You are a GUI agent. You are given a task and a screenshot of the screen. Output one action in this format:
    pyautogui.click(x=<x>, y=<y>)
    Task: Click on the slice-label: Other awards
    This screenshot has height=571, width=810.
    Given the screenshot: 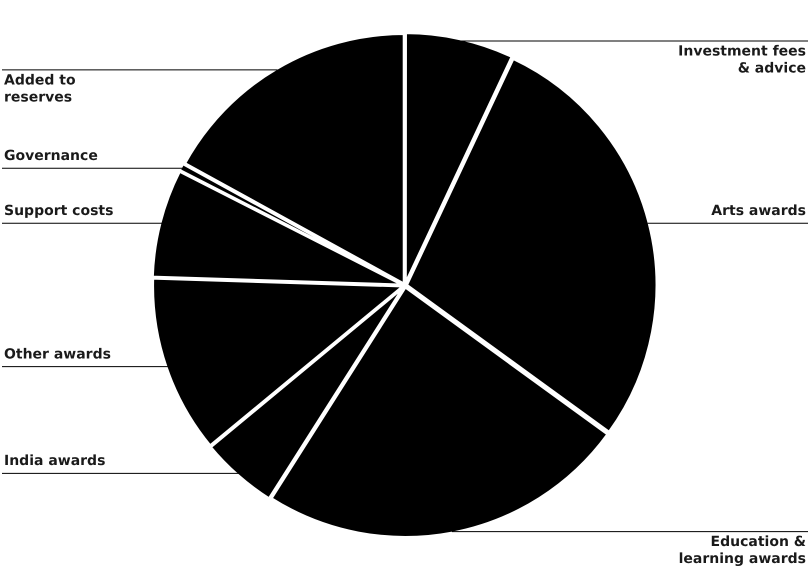 What is the action you would take?
    pyautogui.click(x=57, y=354)
    